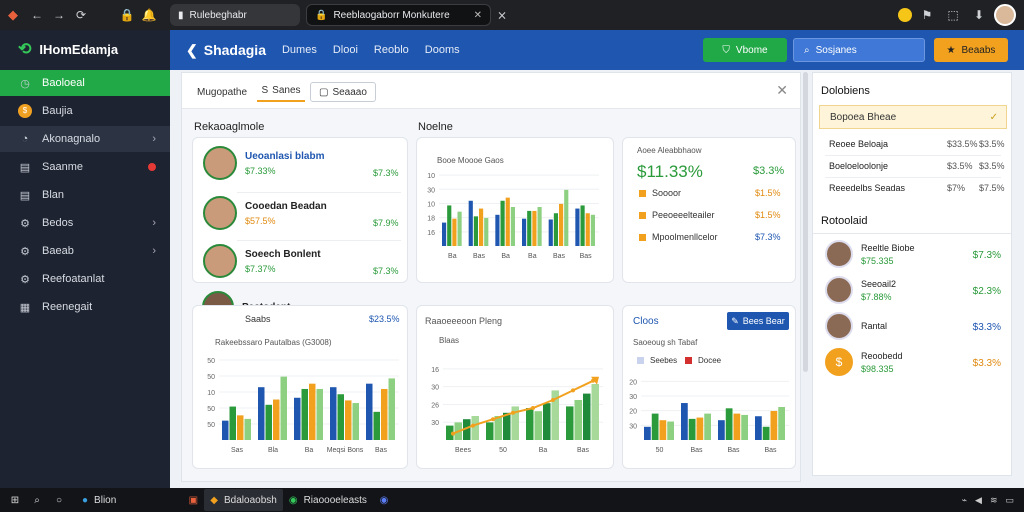  Describe the element at coordinates (85, 195) in the screenshot. I see `sidebar-item-4: ▤ Blan` at that location.